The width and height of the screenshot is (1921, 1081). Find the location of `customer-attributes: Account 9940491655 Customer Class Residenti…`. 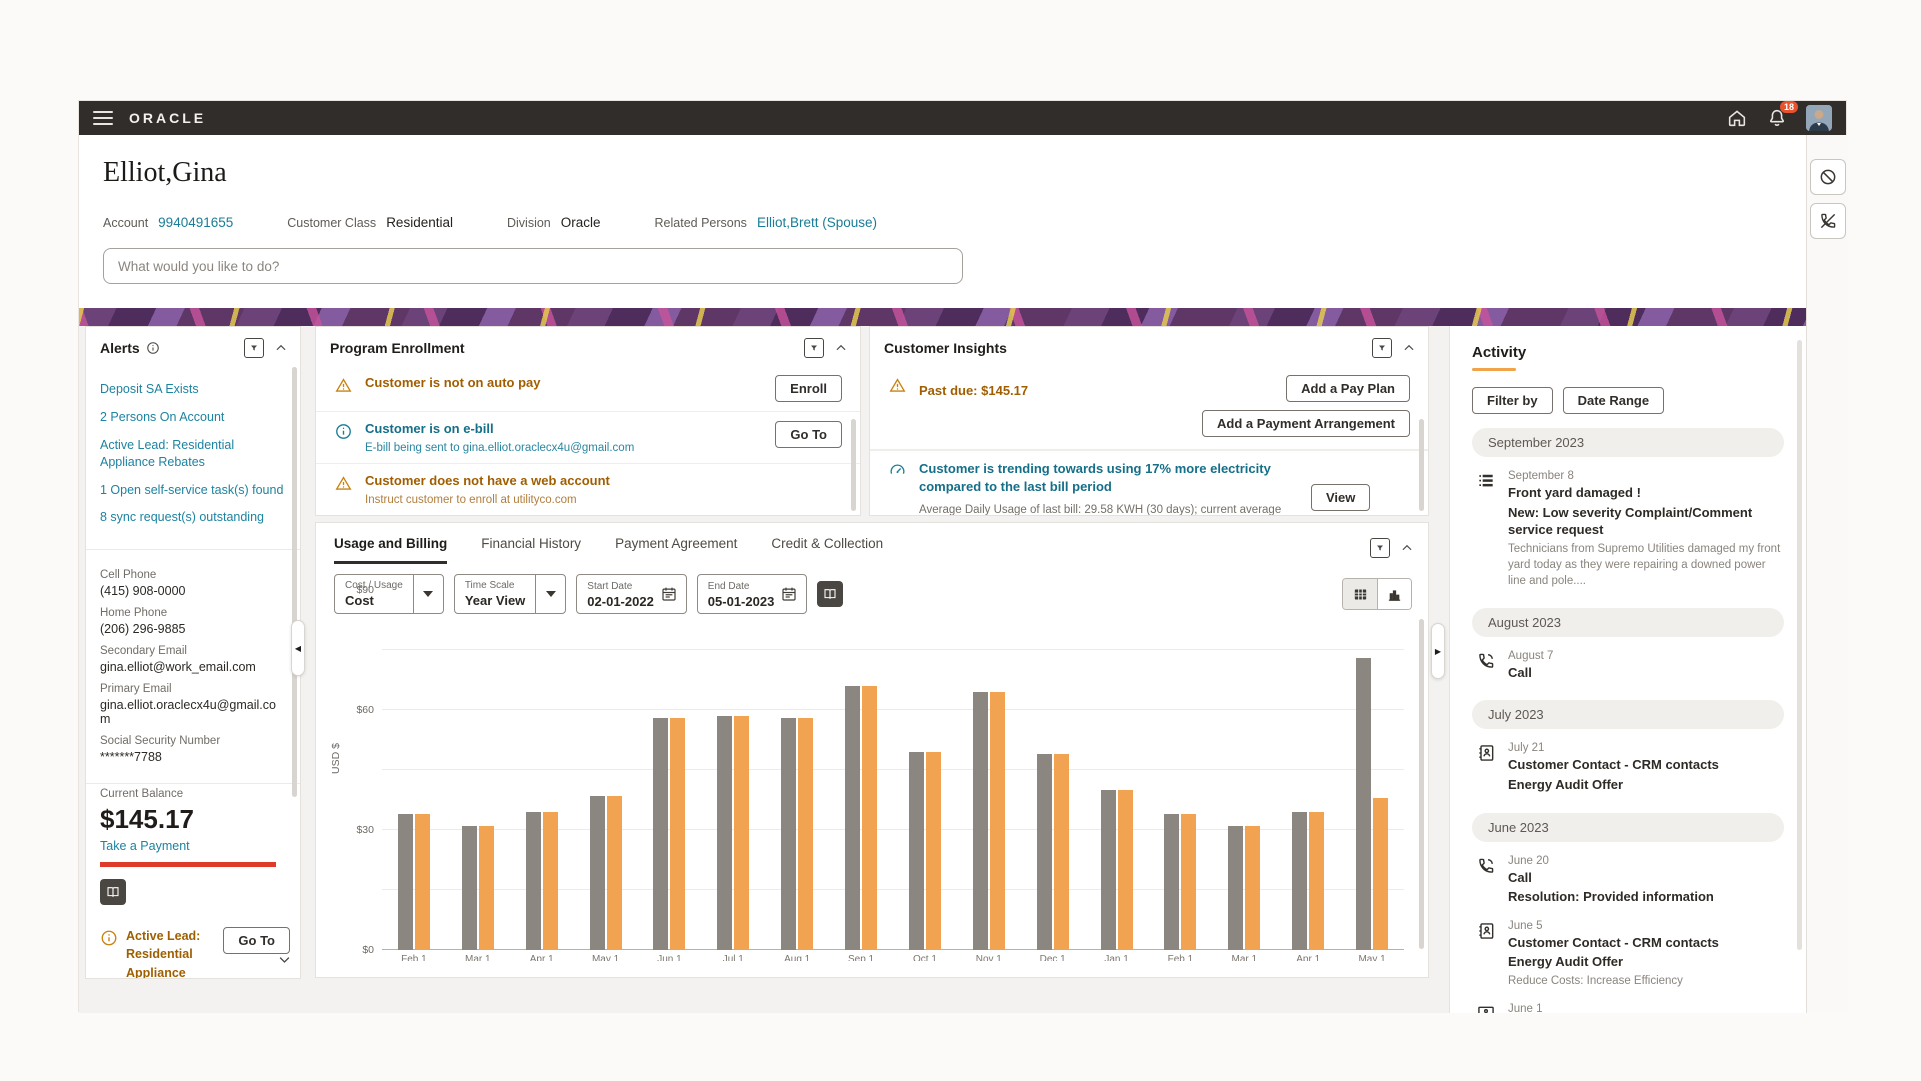

customer-attributes: Account 9940491655 Customer Class Residenti… is located at coordinates (942, 222).